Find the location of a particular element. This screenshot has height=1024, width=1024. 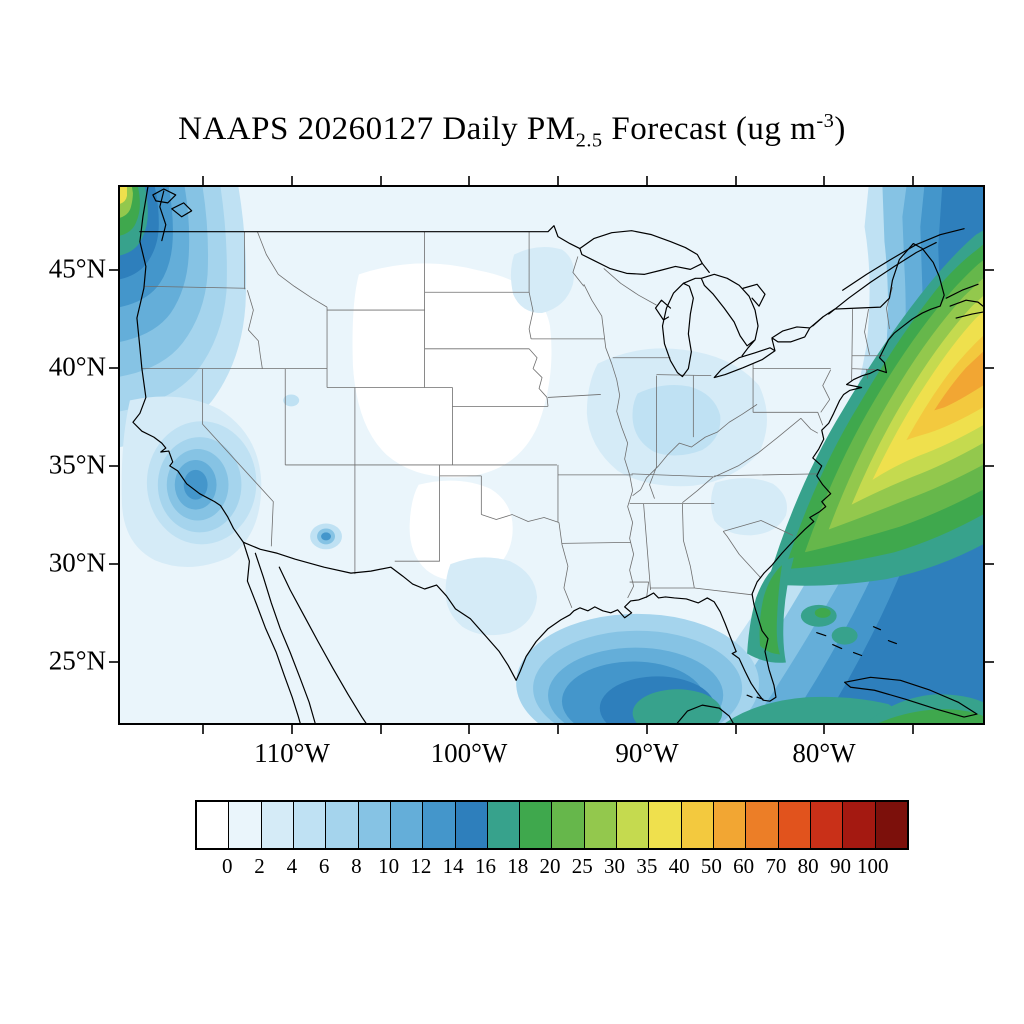

lon-tick-label-100w: 100°W is located at coordinates (469, 753).